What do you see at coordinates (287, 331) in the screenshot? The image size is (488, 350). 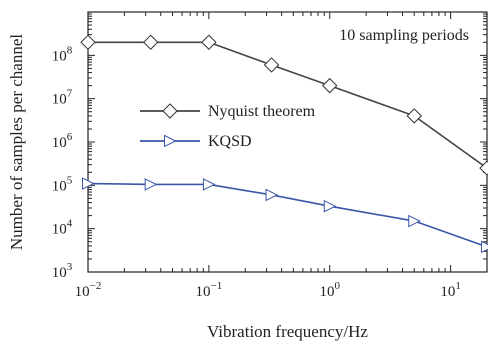 I see `x-axis-label: Vibration frequency/Hz` at bounding box center [287, 331].